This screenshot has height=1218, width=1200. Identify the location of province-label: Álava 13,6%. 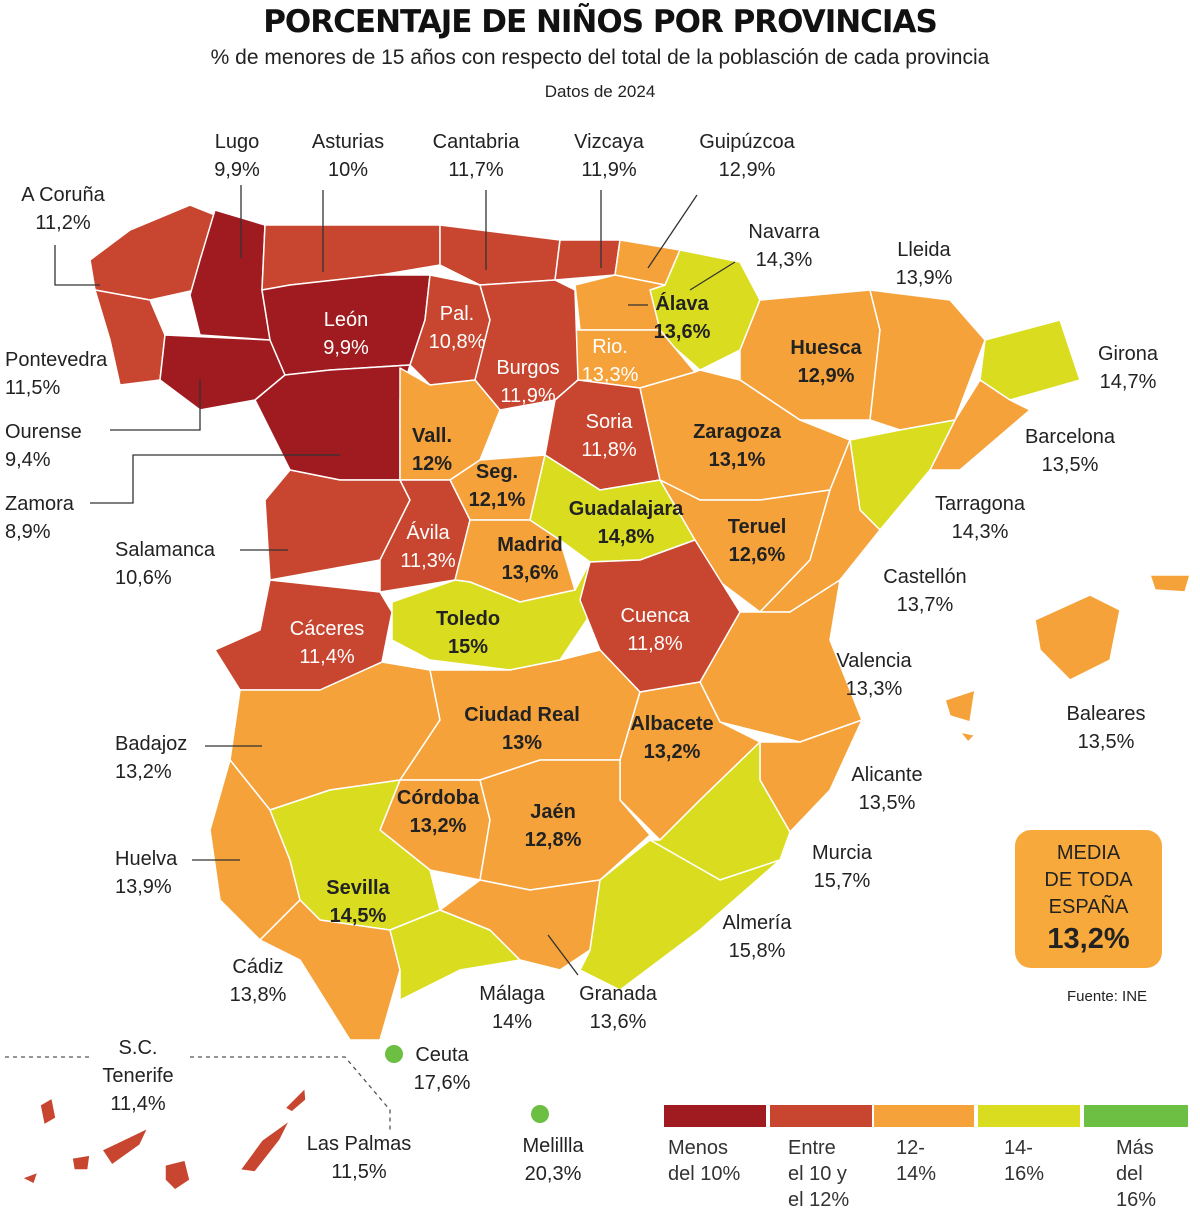
(682, 318).